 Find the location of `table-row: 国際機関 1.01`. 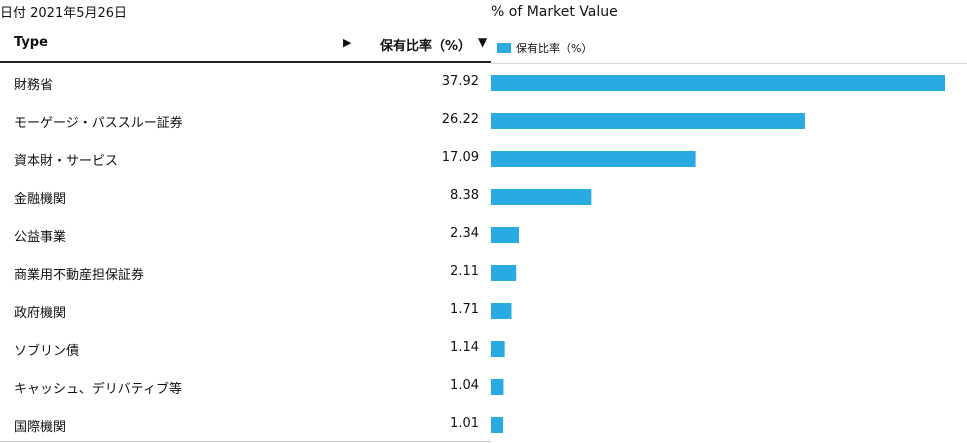

table-row: 国際機関 1.01 is located at coordinates (245, 424).